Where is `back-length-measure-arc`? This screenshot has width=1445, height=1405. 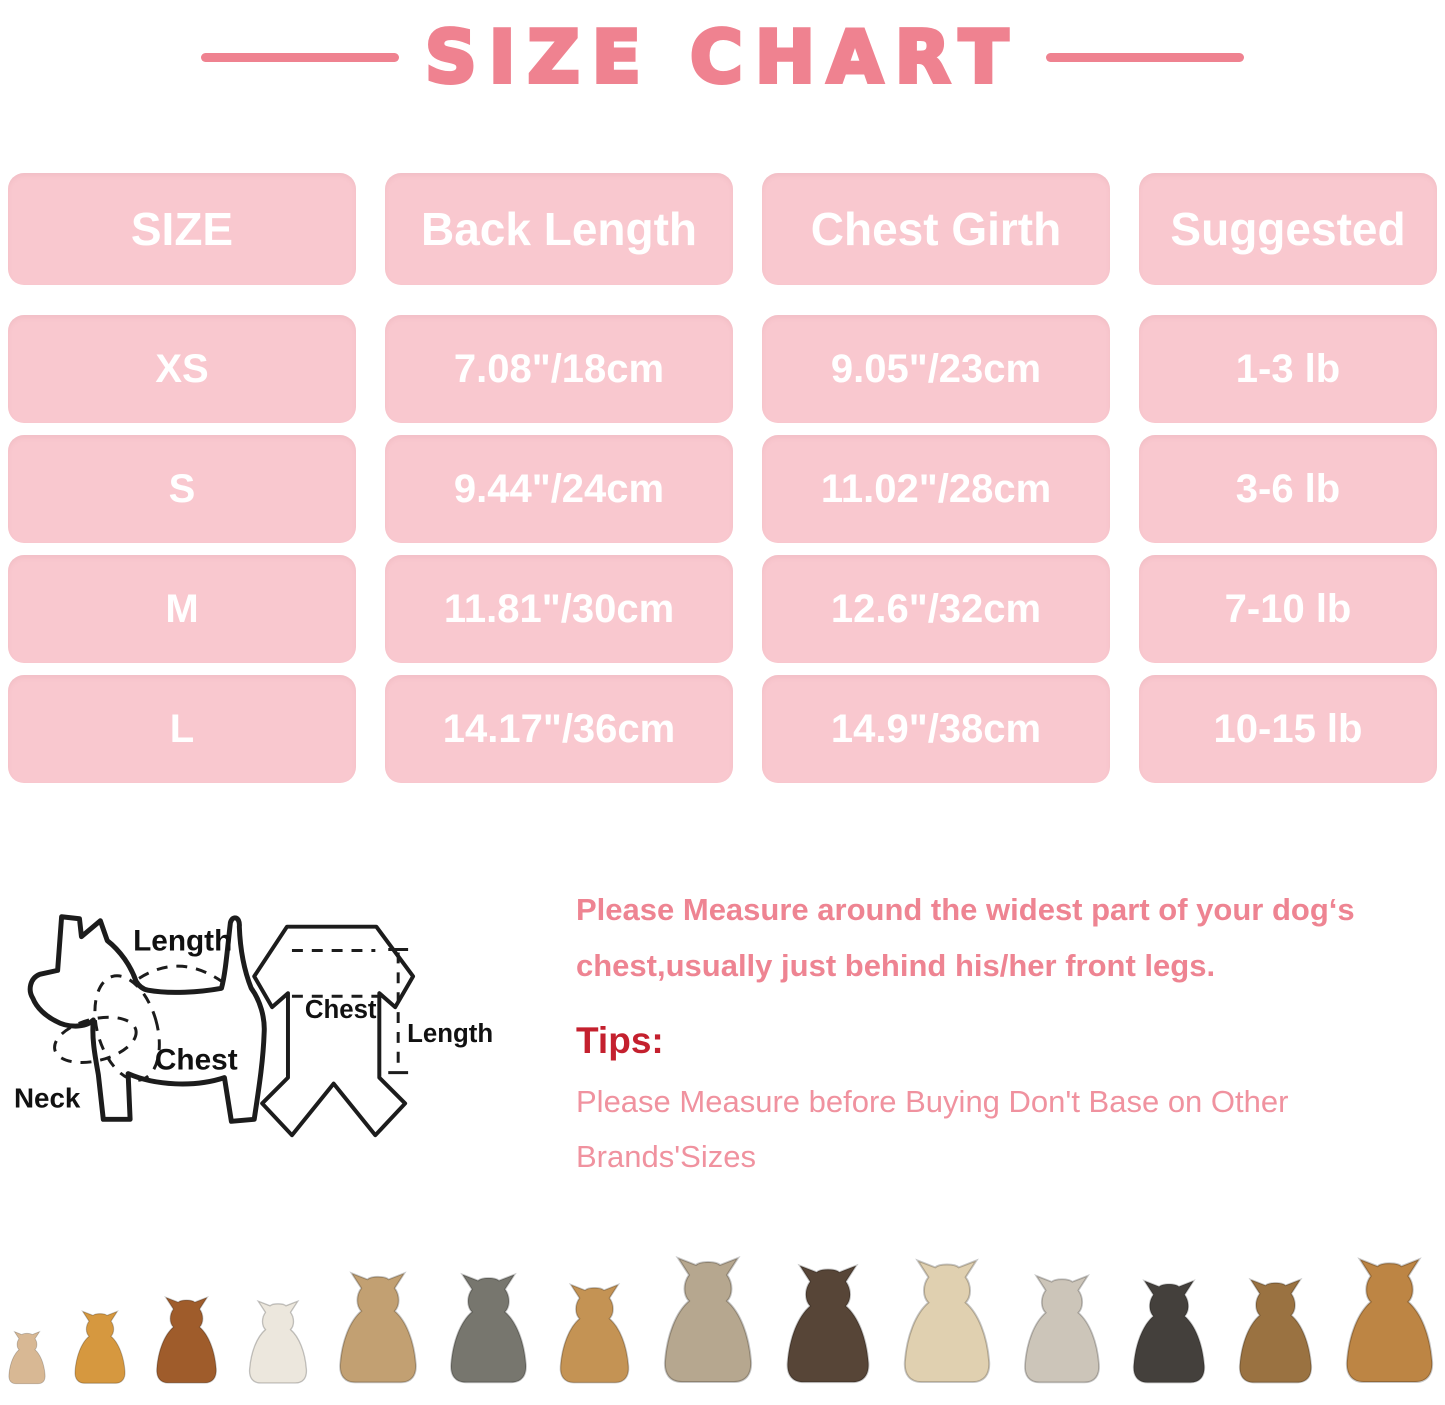
back-length-measure-arc is located at coordinates (184, 976).